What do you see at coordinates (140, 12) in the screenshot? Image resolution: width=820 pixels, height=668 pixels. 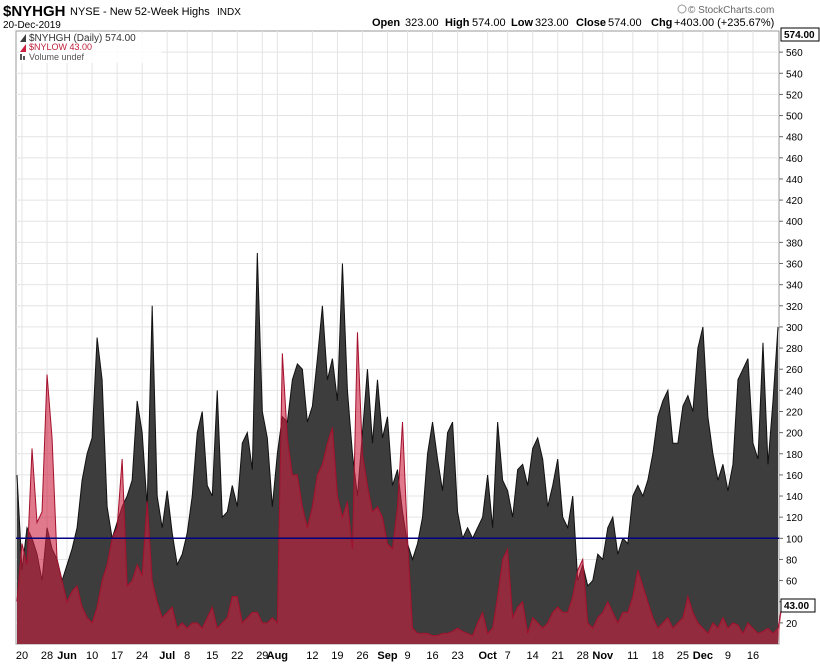 I see `symbol-description: NYSE - New 52-Week Highs` at bounding box center [140, 12].